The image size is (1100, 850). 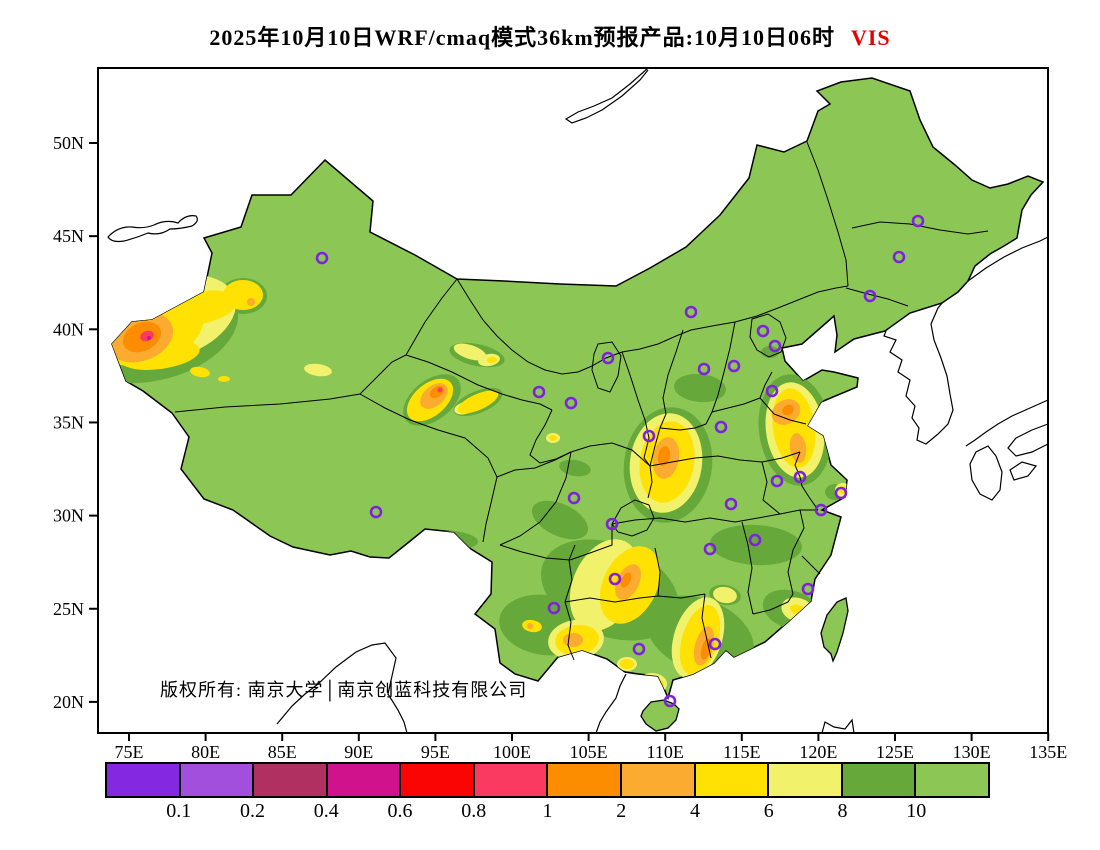 I want to click on lon-tick-label: 100E, so click(x=512, y=752).